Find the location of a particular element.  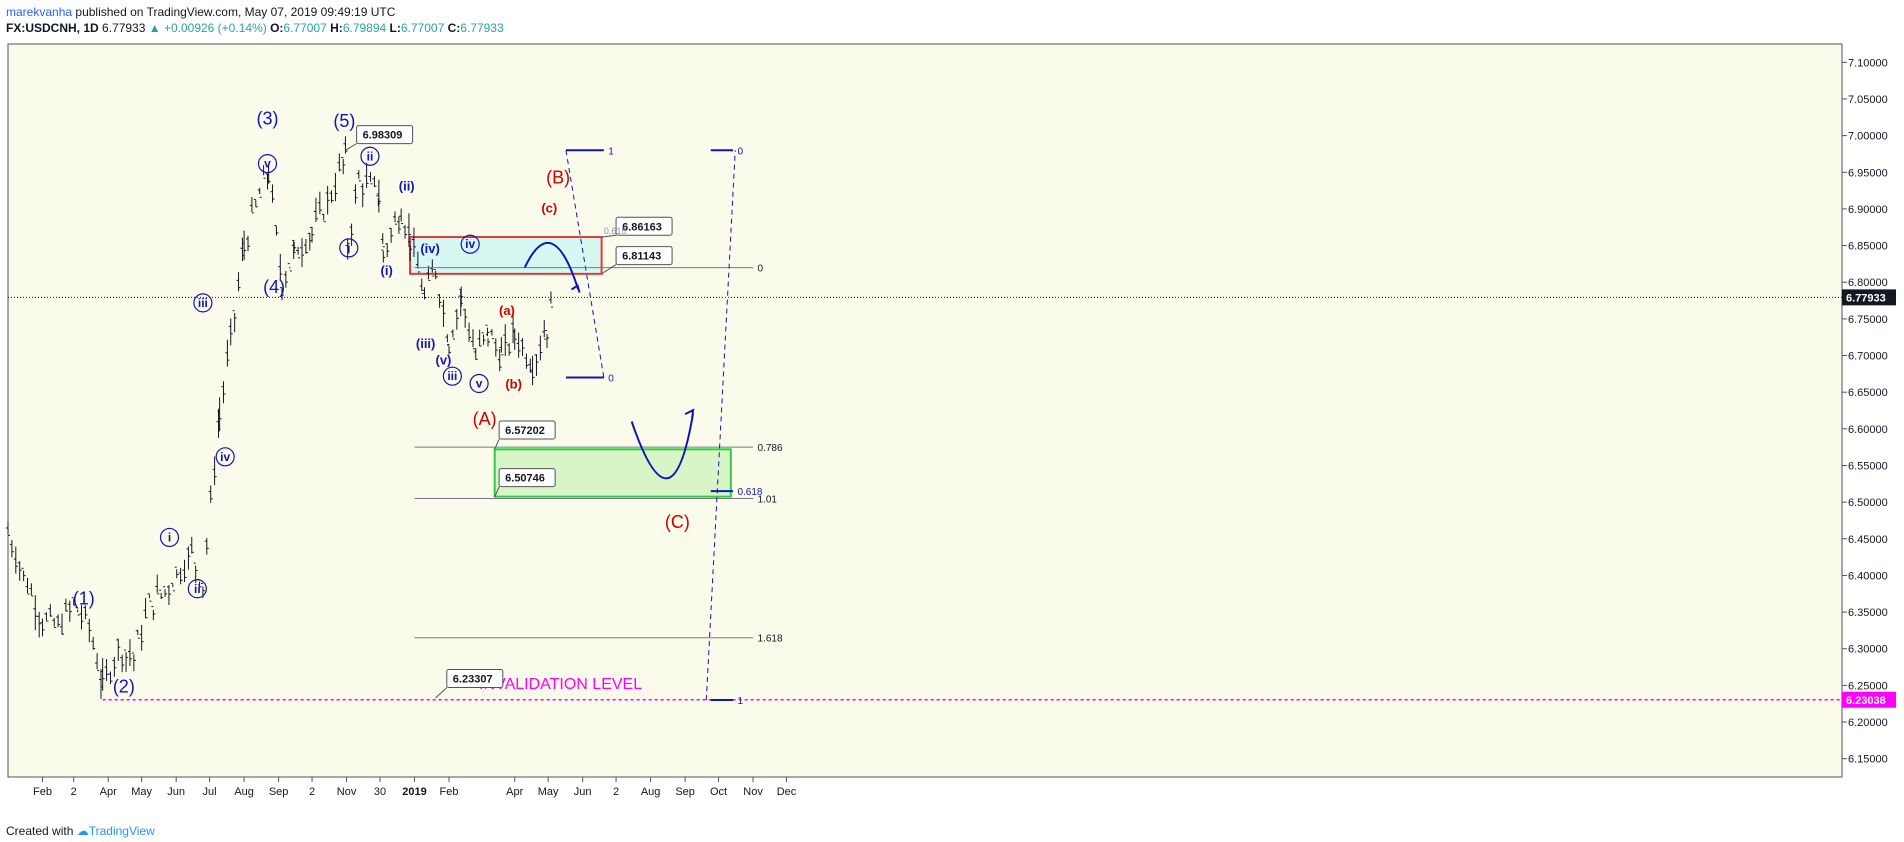

wave-label: (5) is located at coordinates (344, 121).